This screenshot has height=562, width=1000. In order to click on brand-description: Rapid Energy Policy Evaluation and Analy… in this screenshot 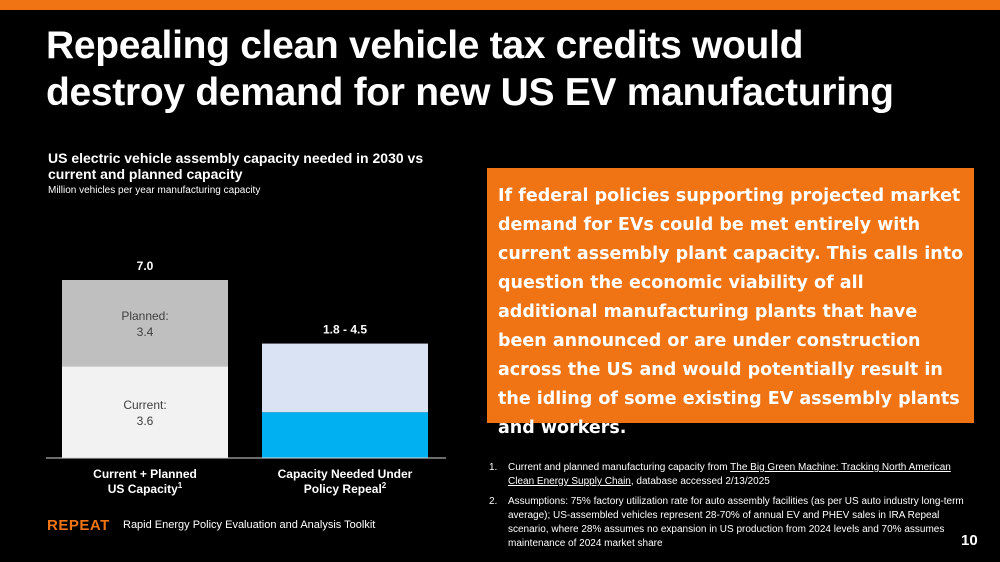, I will do `click(249, 525)`.